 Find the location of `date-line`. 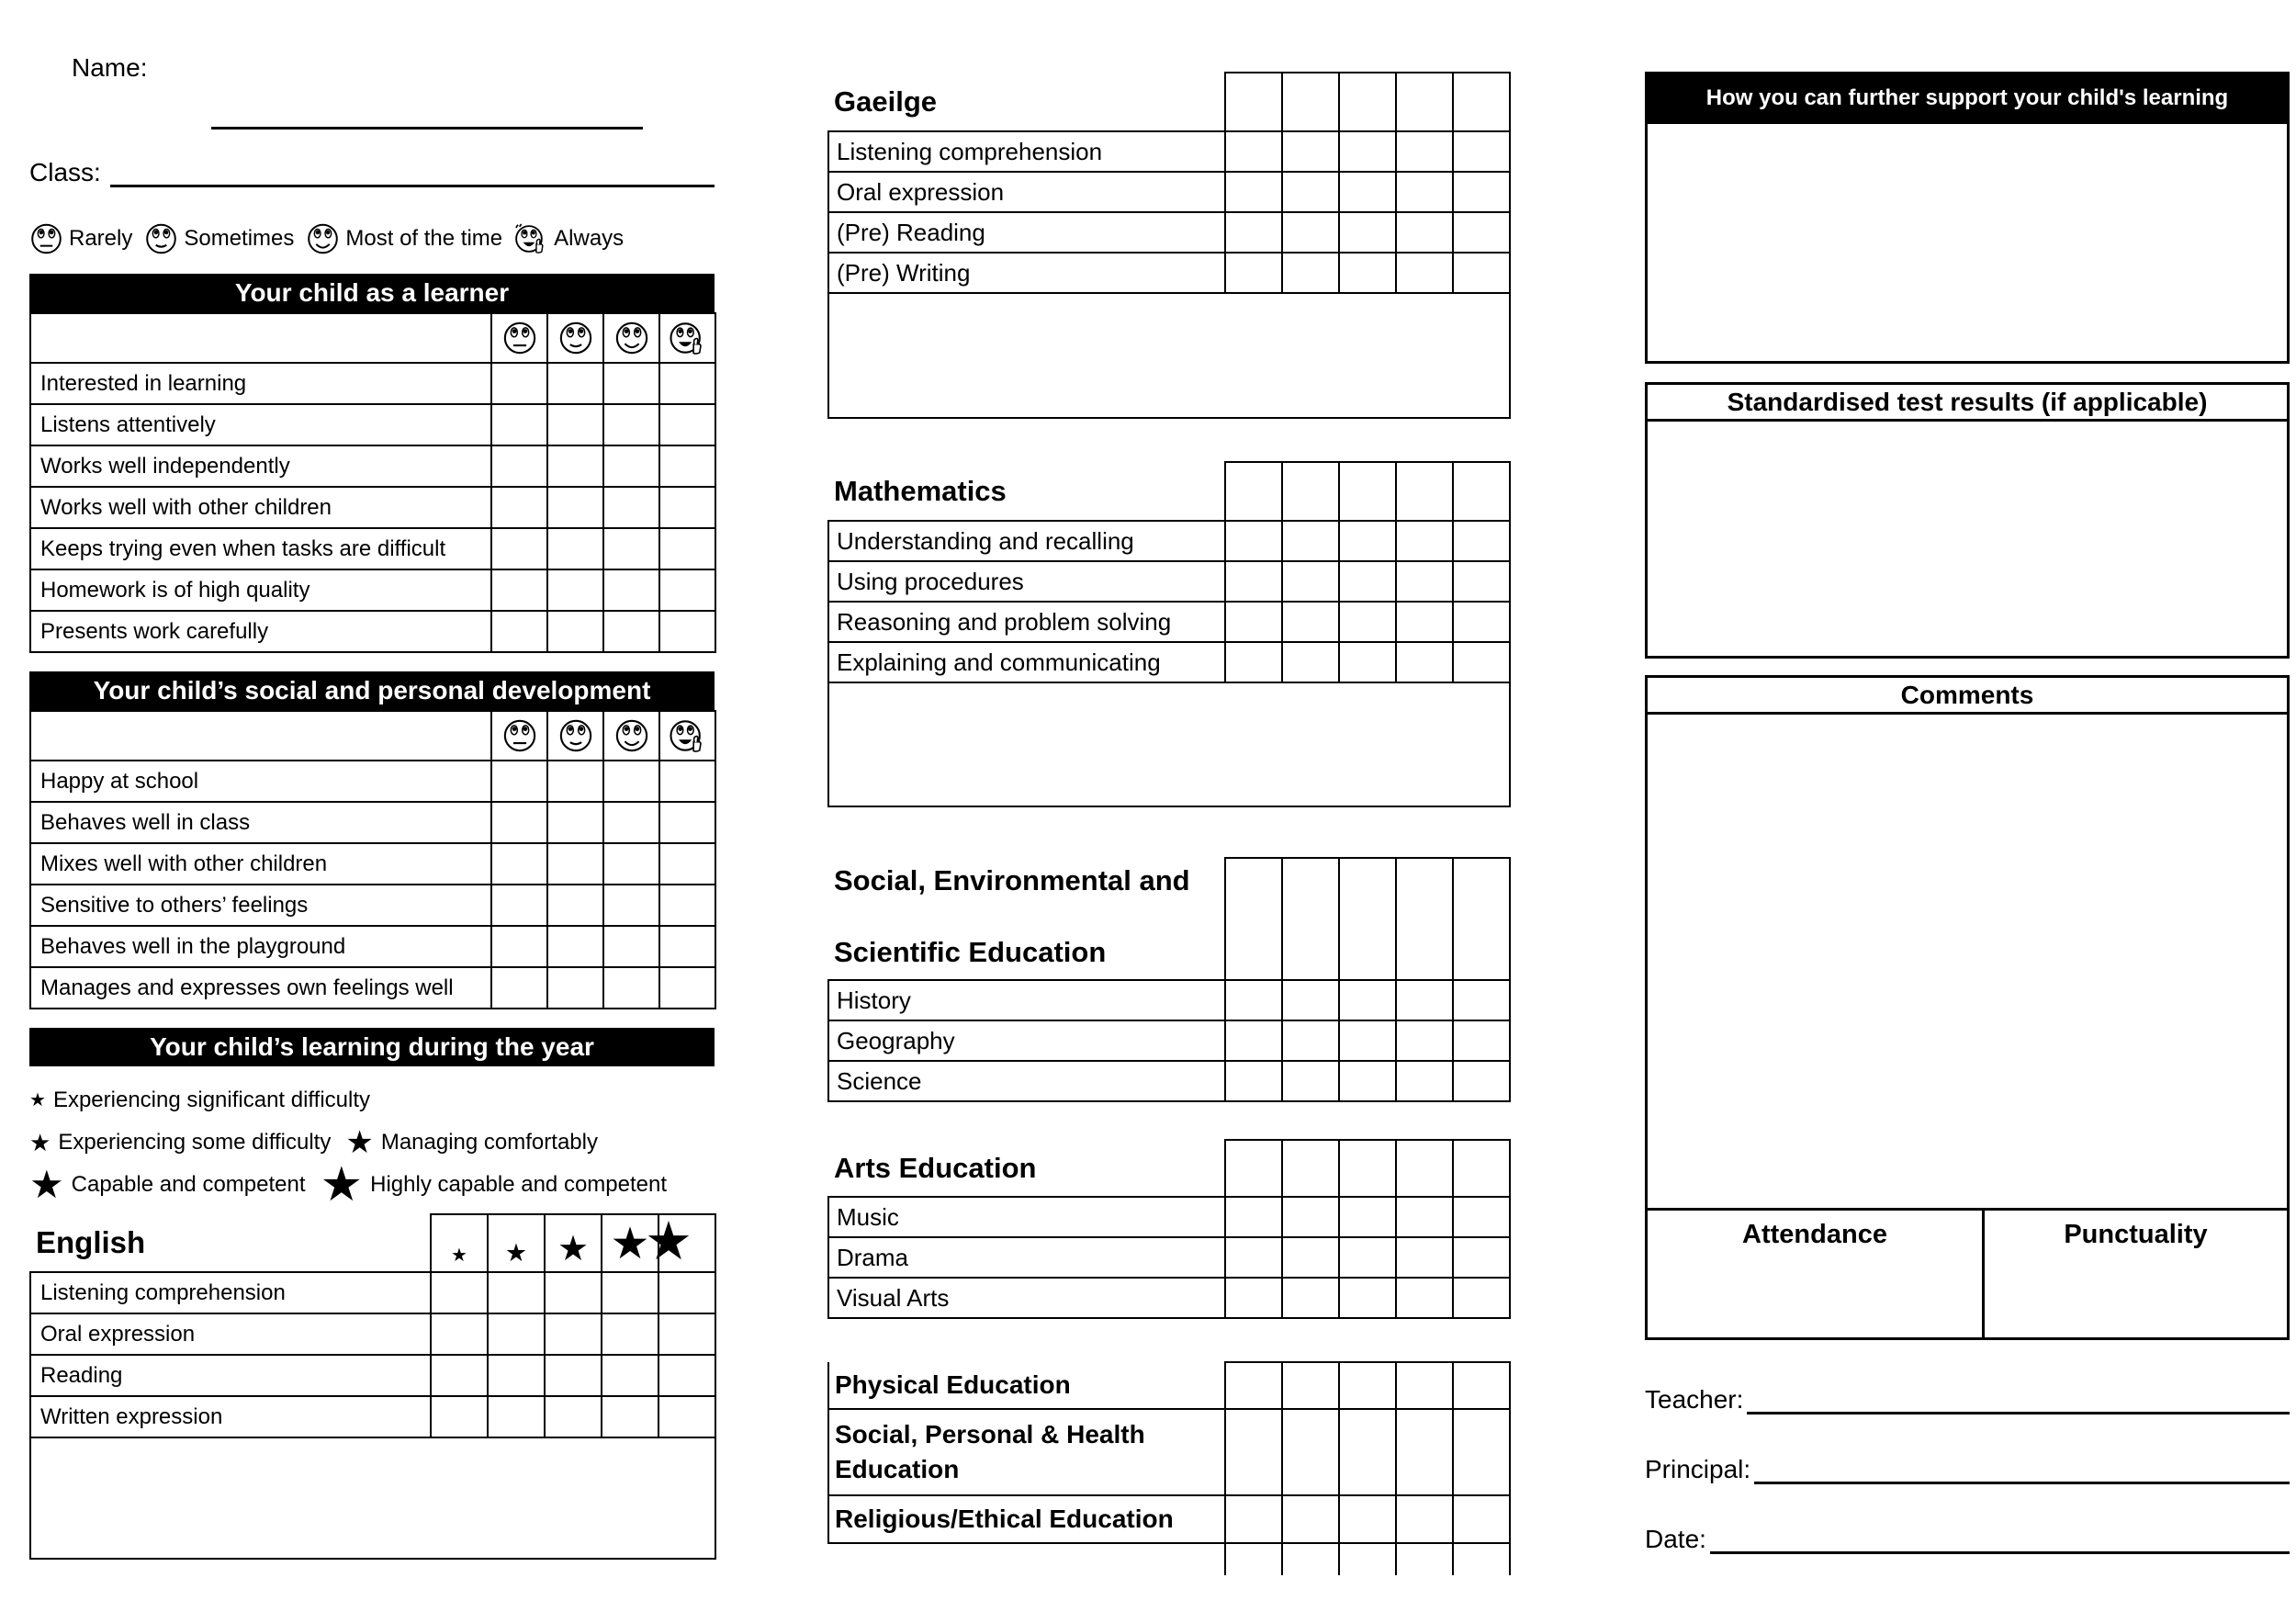

date-line is located at coordinates (2000, 1536).